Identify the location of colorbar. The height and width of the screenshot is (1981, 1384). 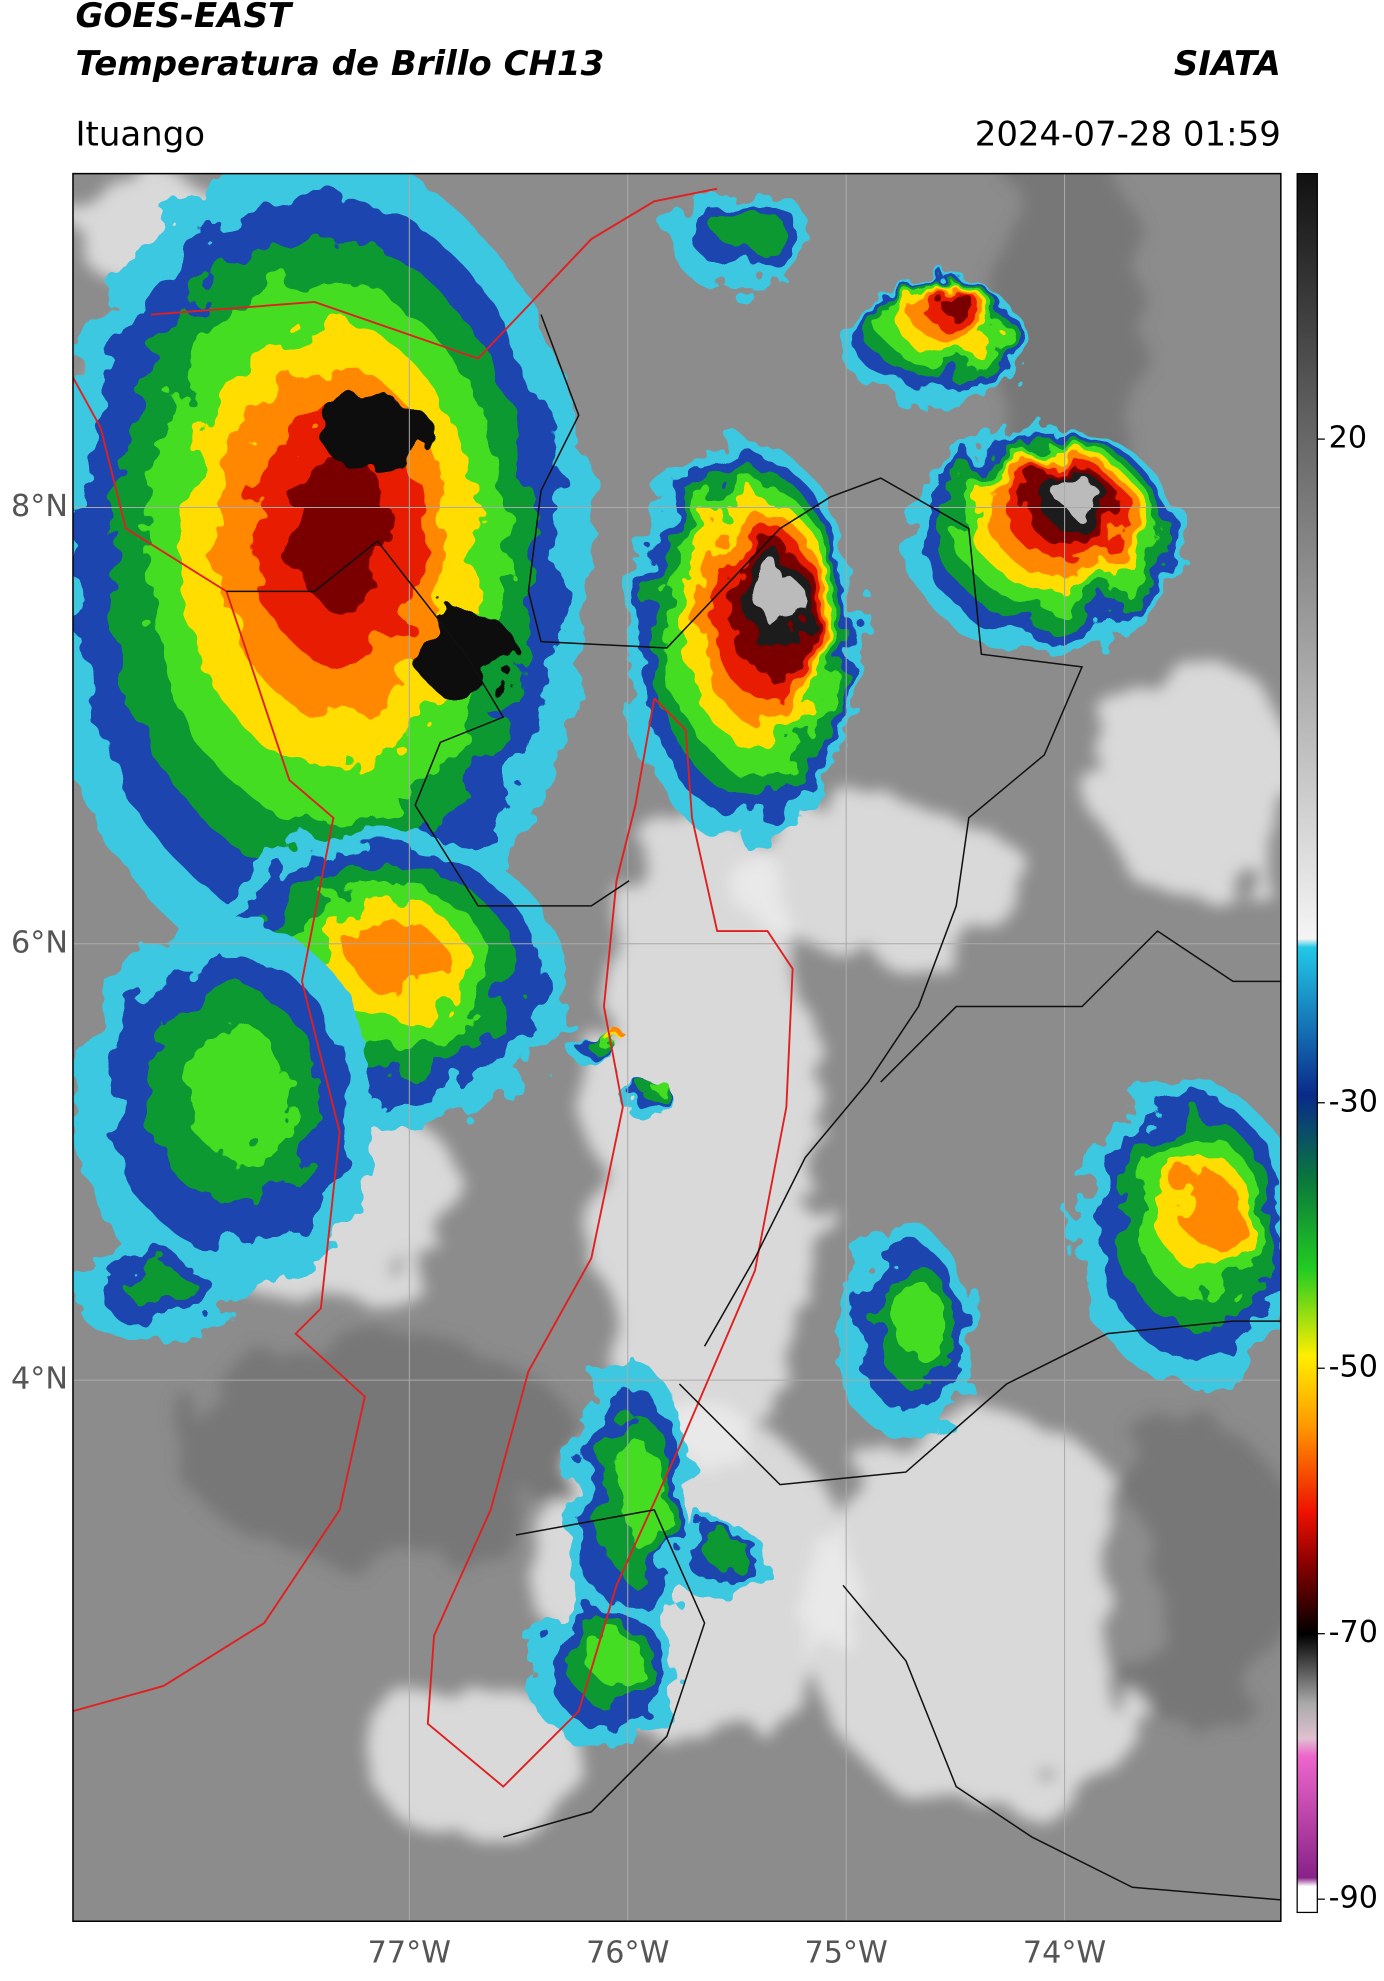
(1307, 1043).